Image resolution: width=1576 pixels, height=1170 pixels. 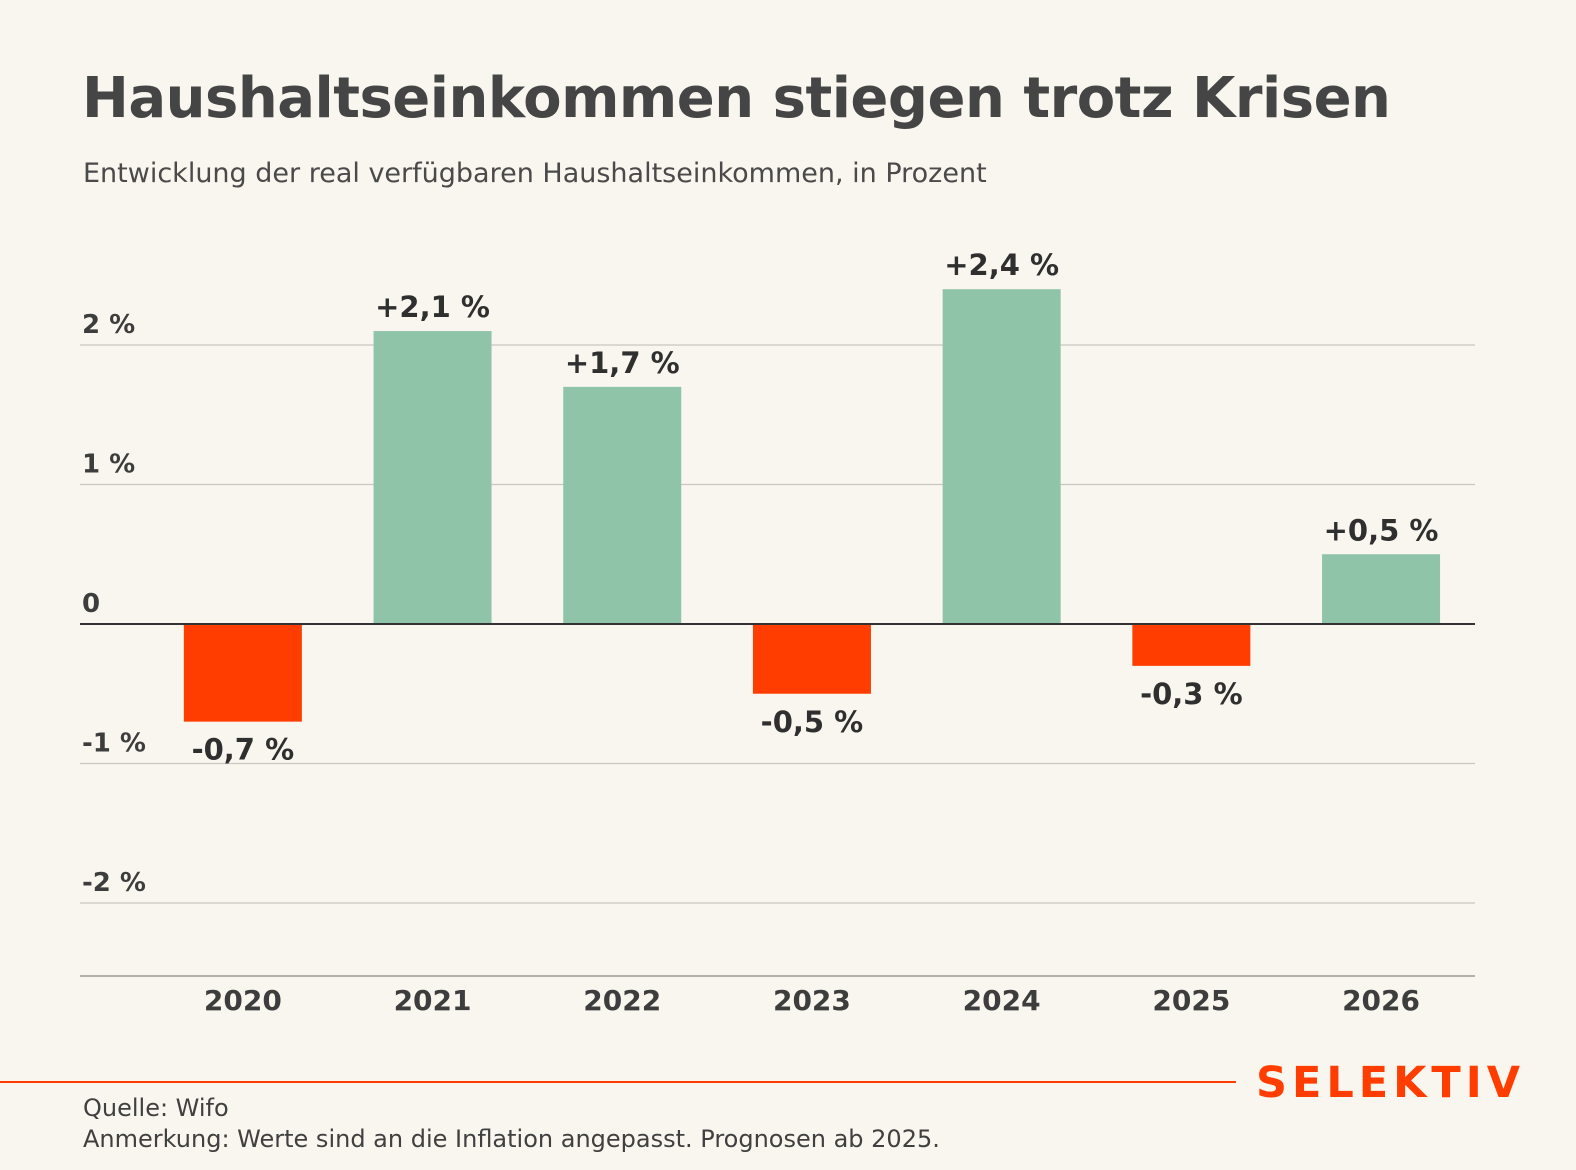 What do you see at coordinates (812, 1000) in the screenshot?
I see `x-tick-label: 2023` at bounding box center [812, 1000].